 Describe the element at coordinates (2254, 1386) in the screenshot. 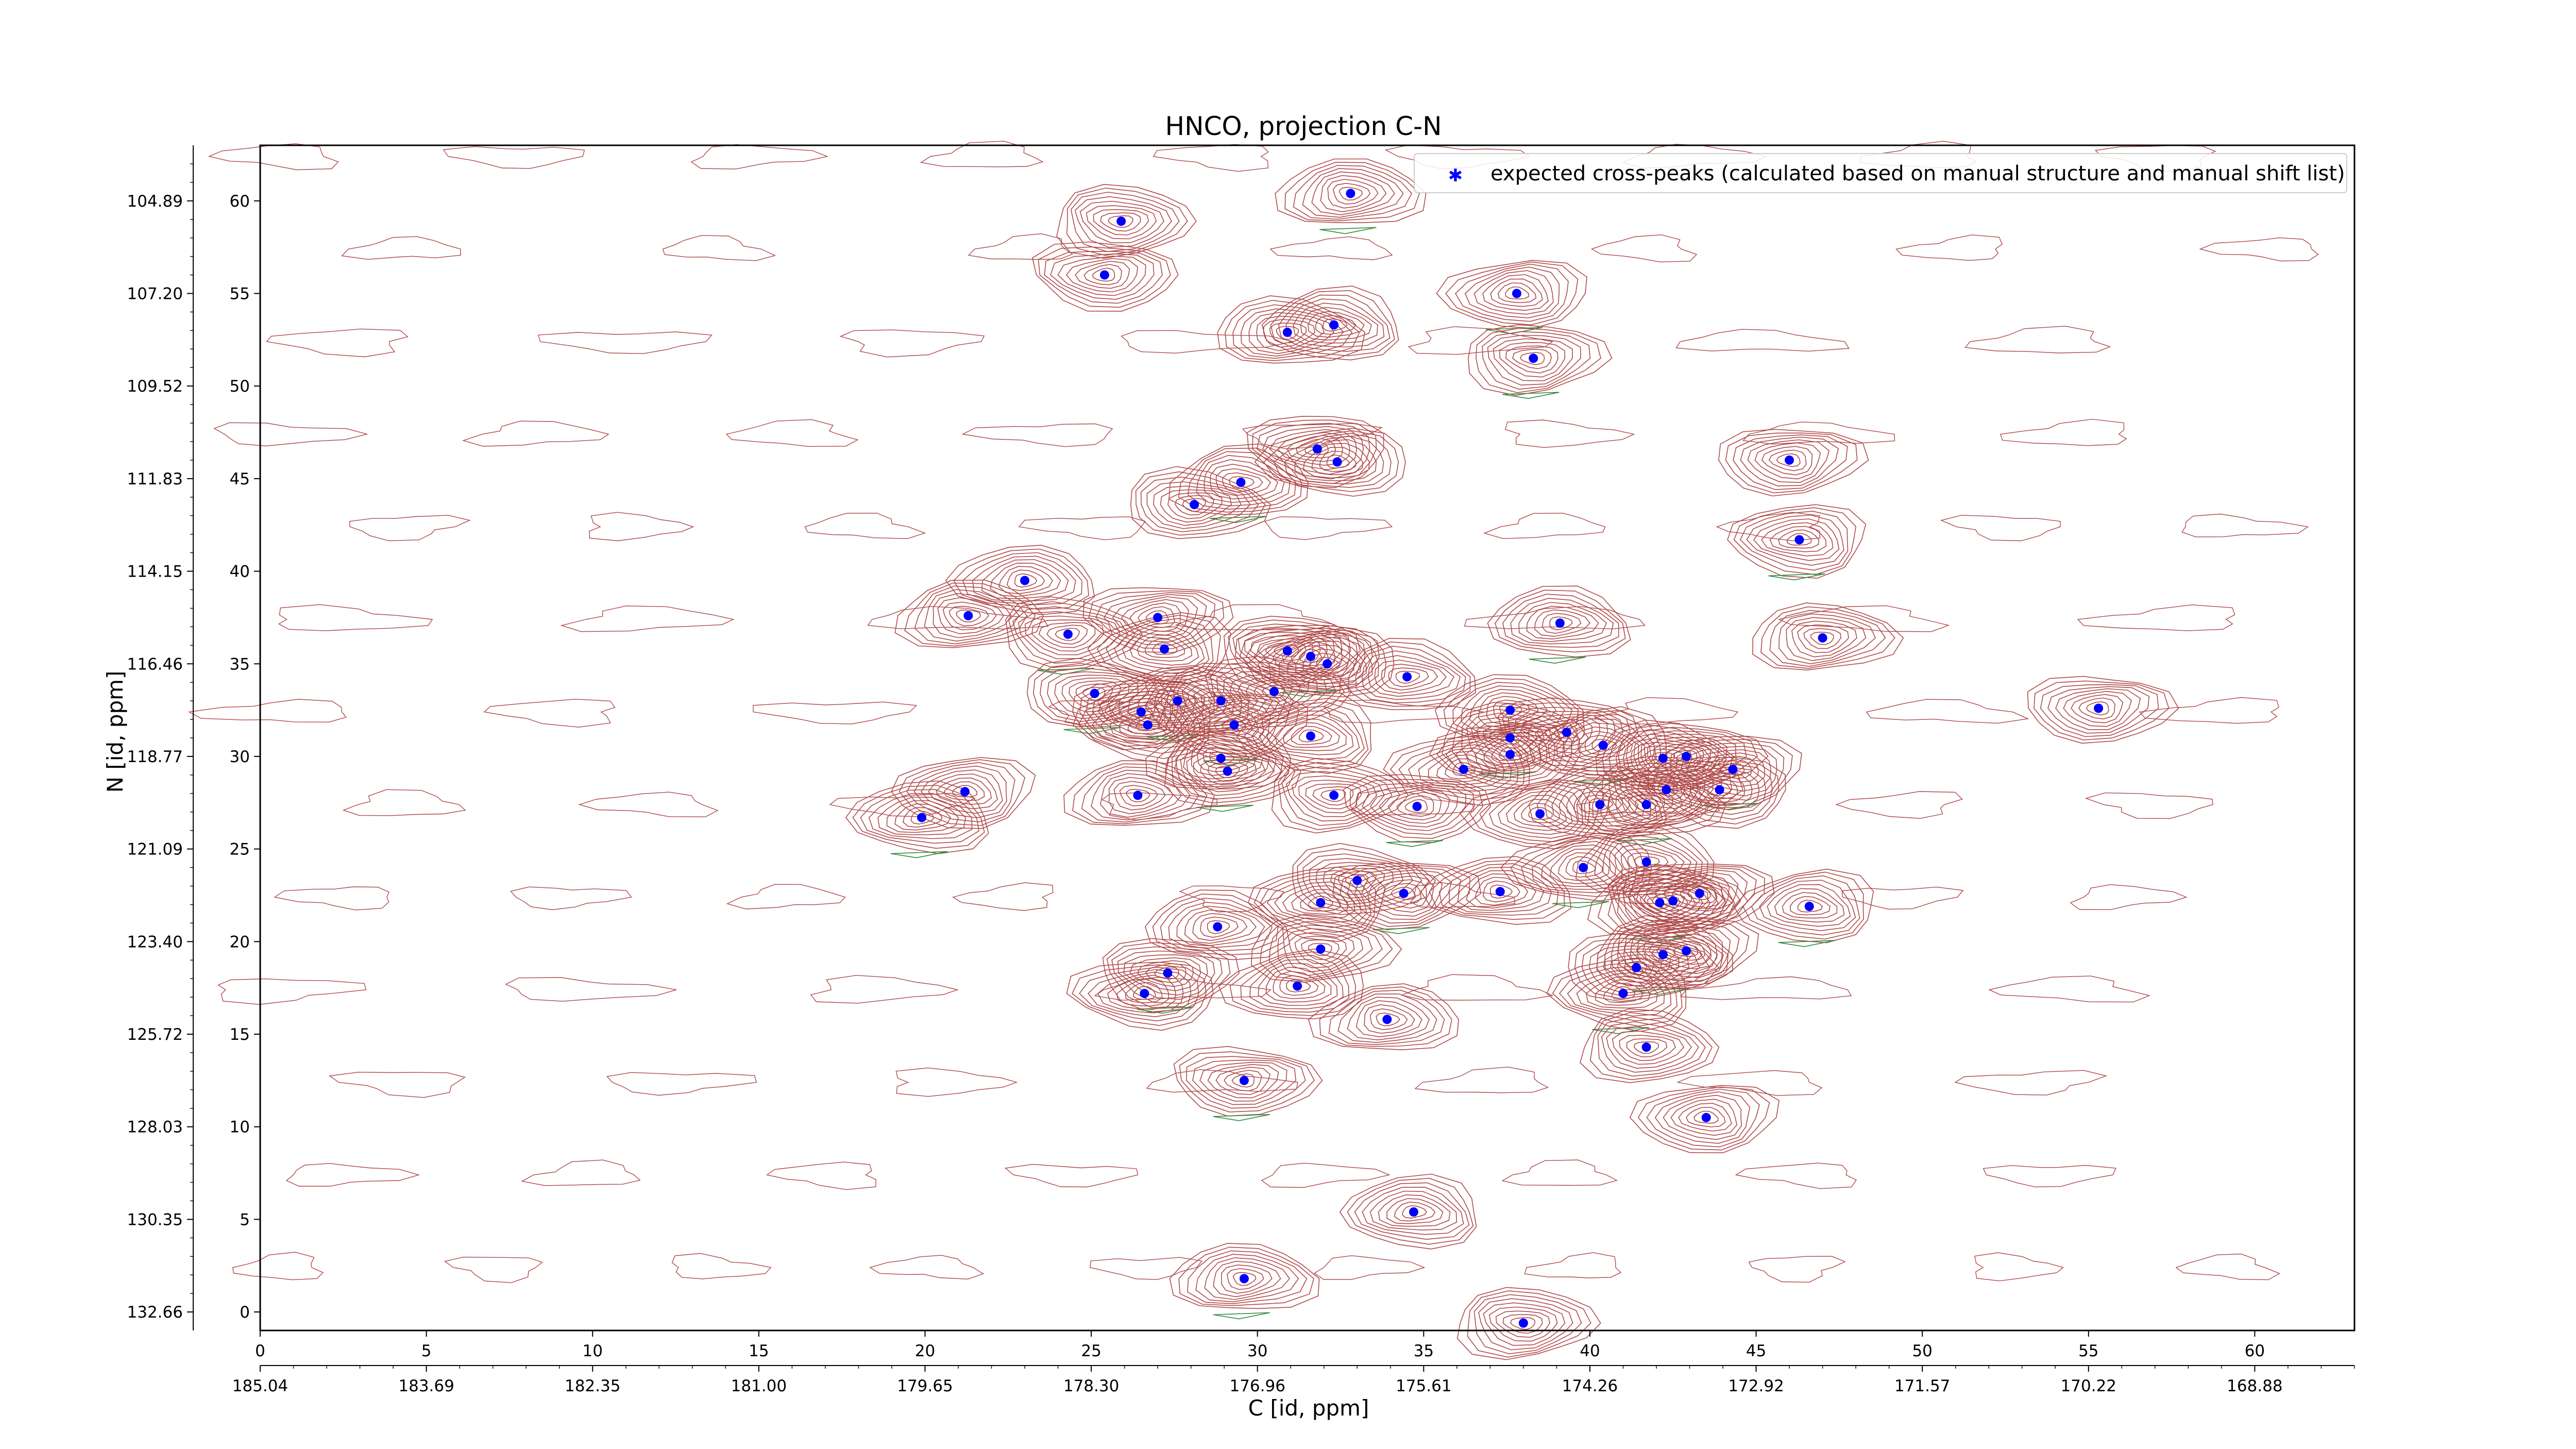

I see `x-ppm-tick-label: 168.88` at that location.